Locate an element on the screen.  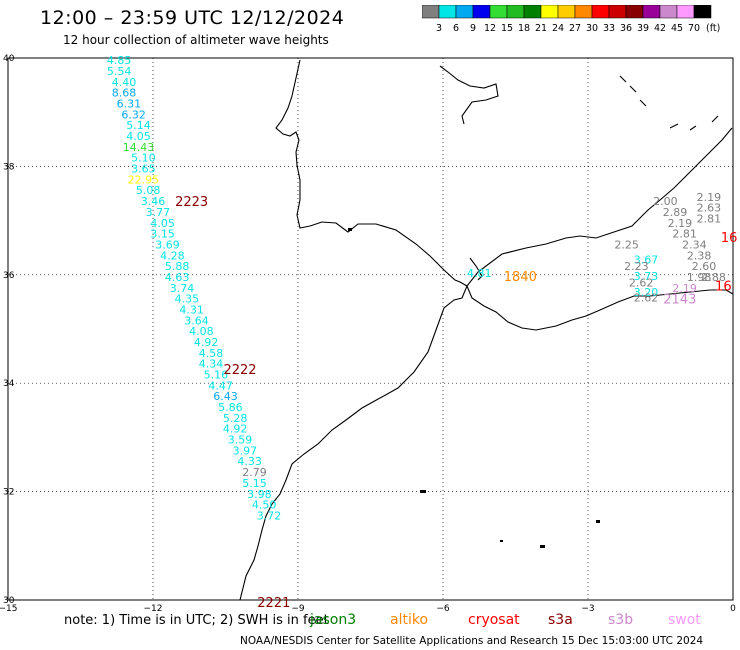
pass-number-label: 2222 is located at coordinates (239, 370).